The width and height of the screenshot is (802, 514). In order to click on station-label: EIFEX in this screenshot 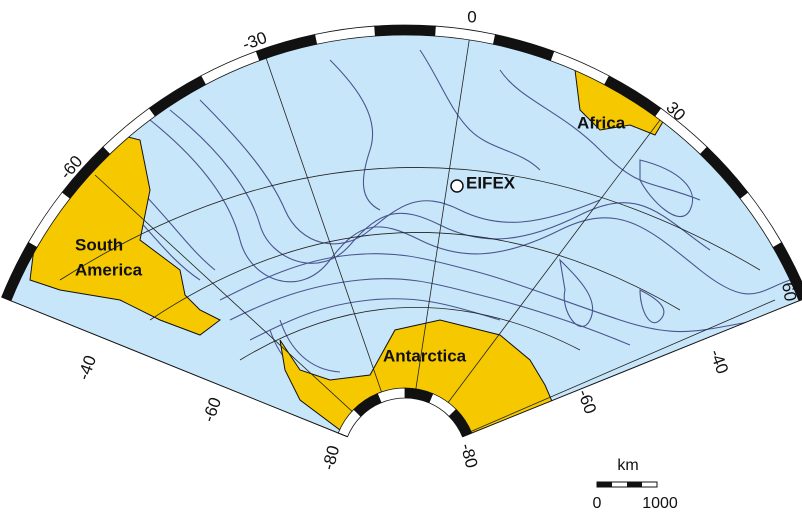, I will do `click(491, 182)`.